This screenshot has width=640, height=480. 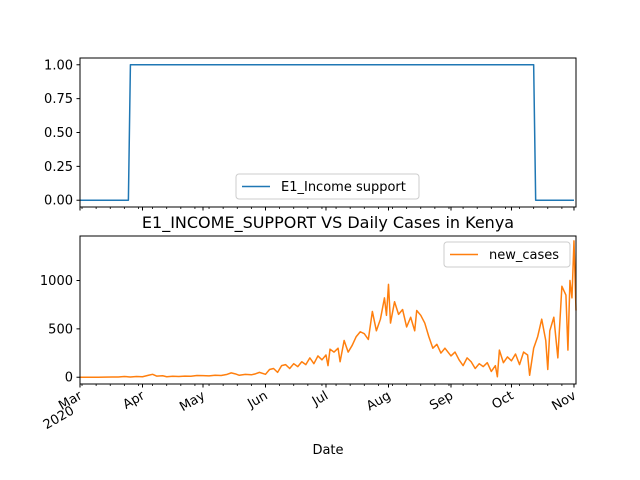 I want to click on top-legend-box, so click(x=327, y=186).